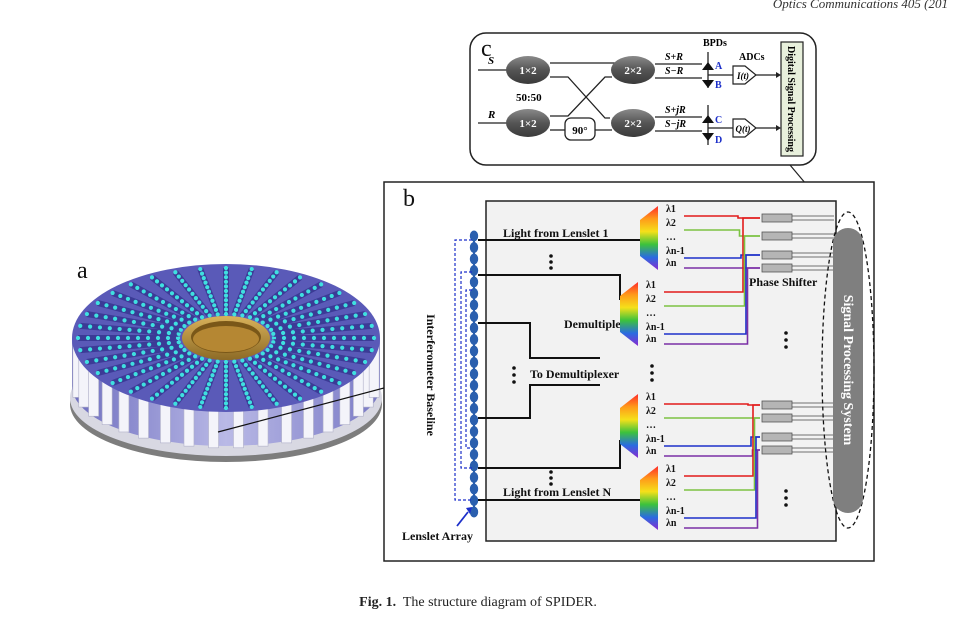 The height and width of the screenshot is (627, 956). What do you see at coordinates (529, 98) in the screenshot?
I see `ratio-label: 50:50` at bounding box center [529, 98].